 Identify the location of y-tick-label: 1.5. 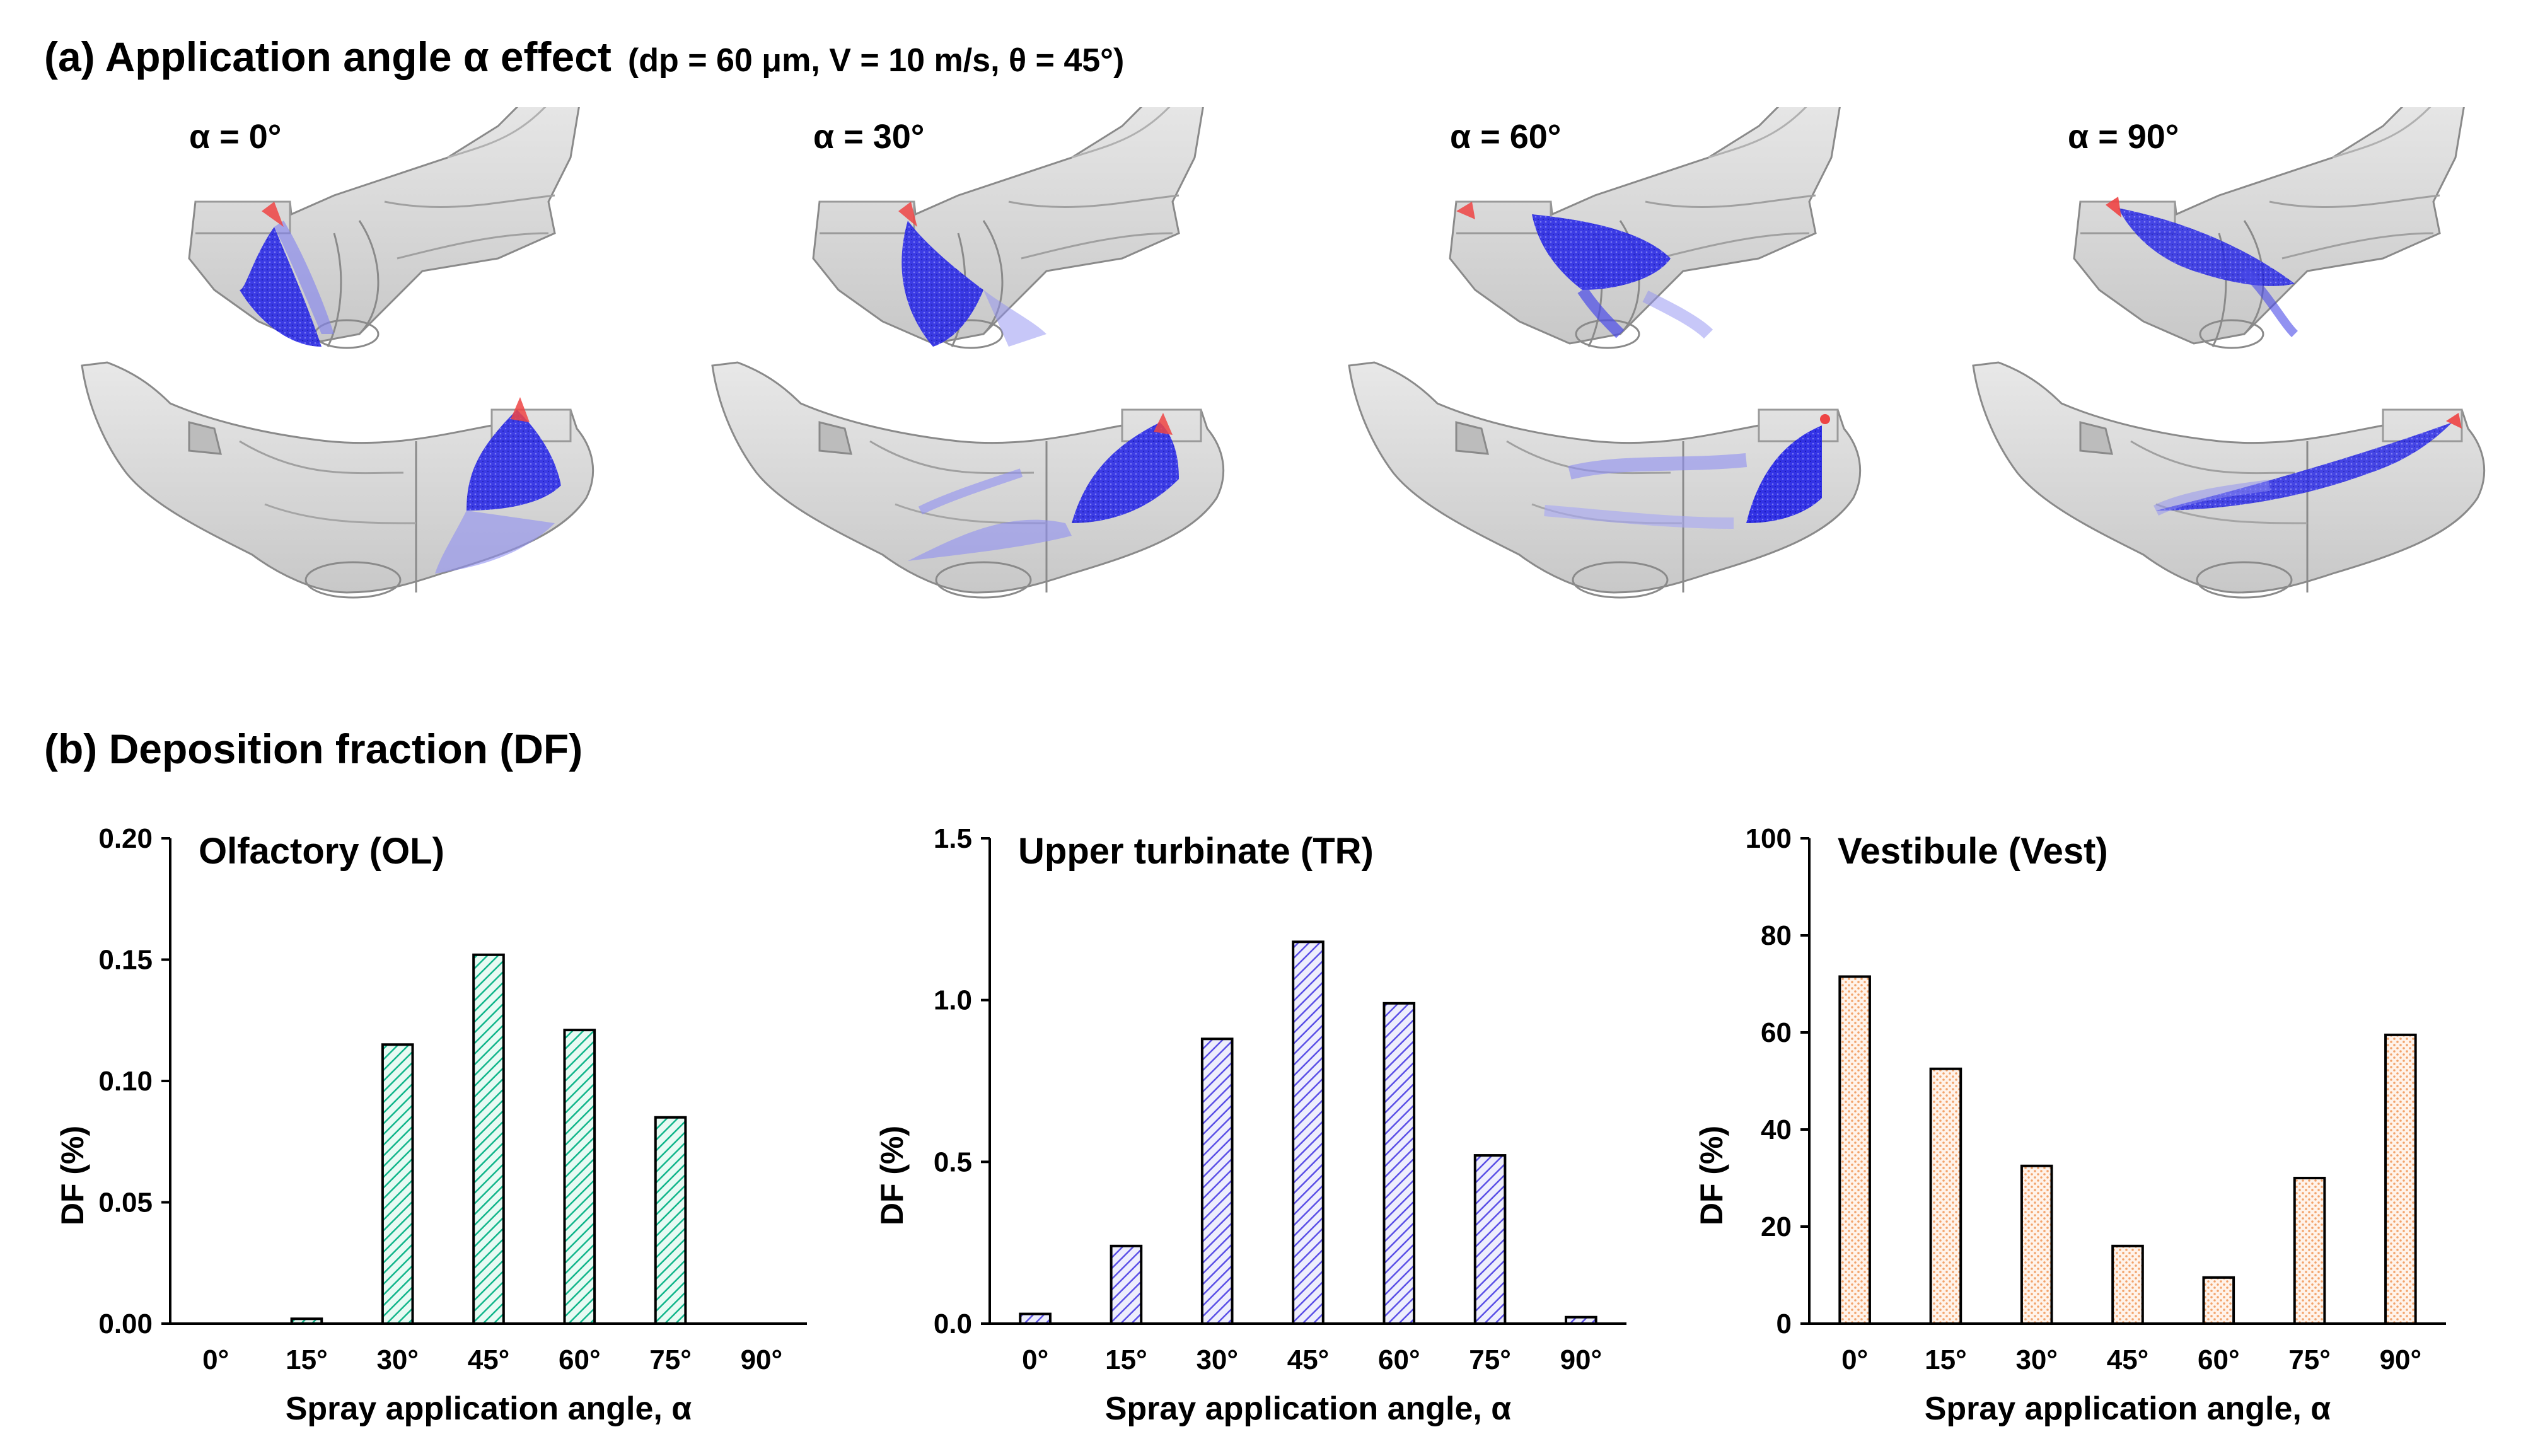
(953, 838).